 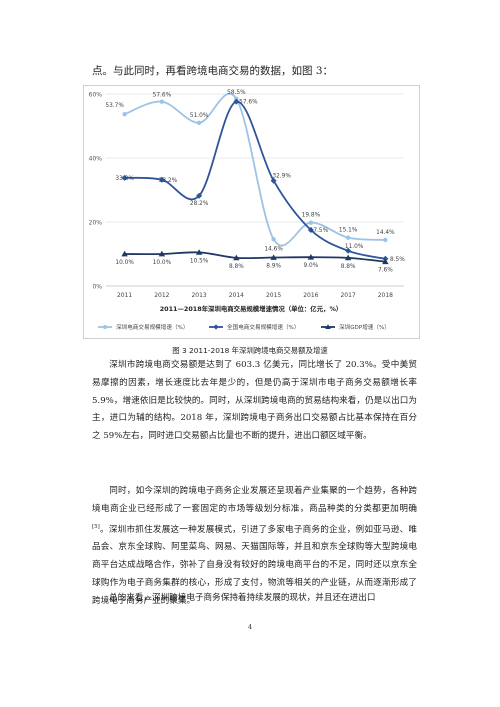 What do you see at coordinates (161, 295) in the screenshot?
I see `x-tick-label: 2012` at bounding box center [161, 295].